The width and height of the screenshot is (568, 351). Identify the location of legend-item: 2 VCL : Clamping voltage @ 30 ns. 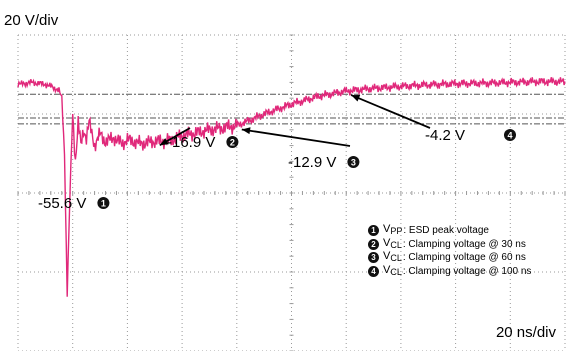
(449, 244).